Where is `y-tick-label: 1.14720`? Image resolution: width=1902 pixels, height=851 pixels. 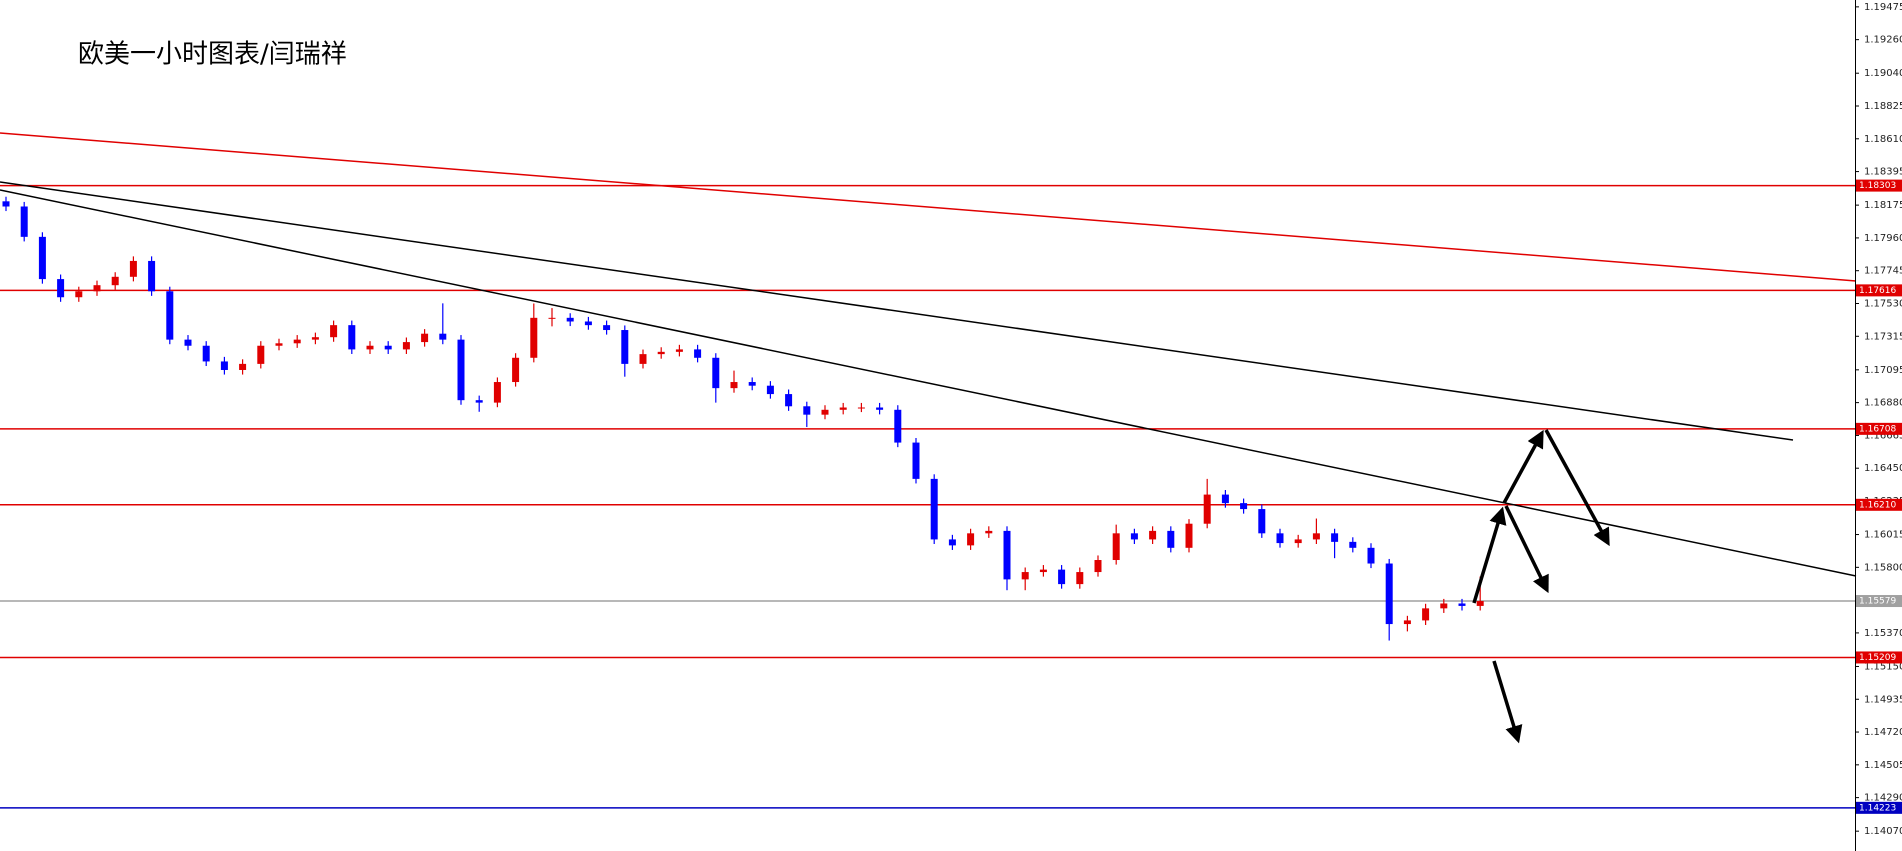
y-tick-label: 1.14720 is located at coordinates (1883, 732).